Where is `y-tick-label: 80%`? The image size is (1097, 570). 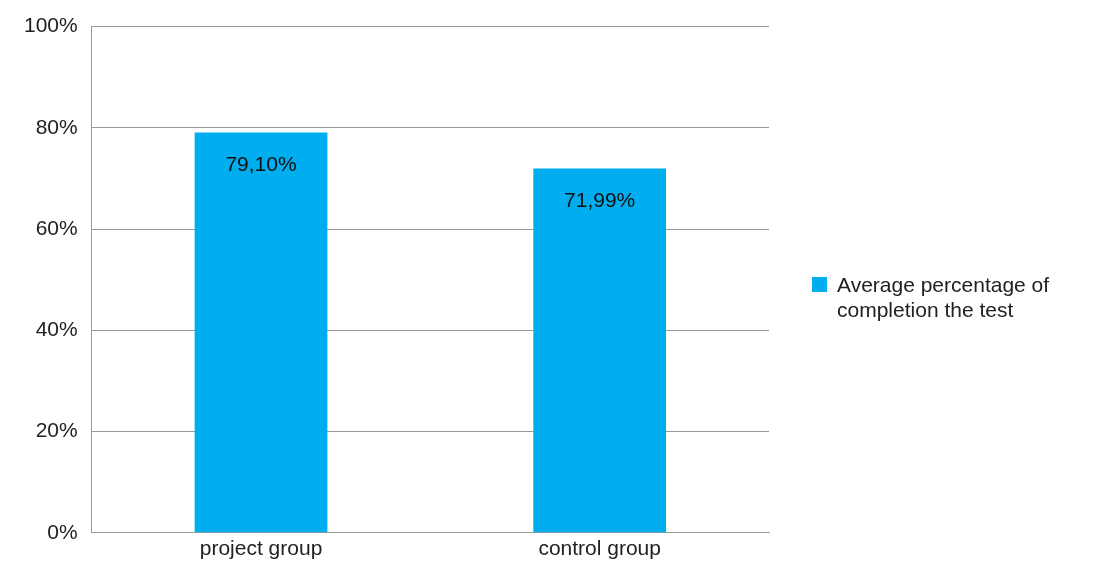 y-tick-label: 80% is located at coordinates (56, 126).